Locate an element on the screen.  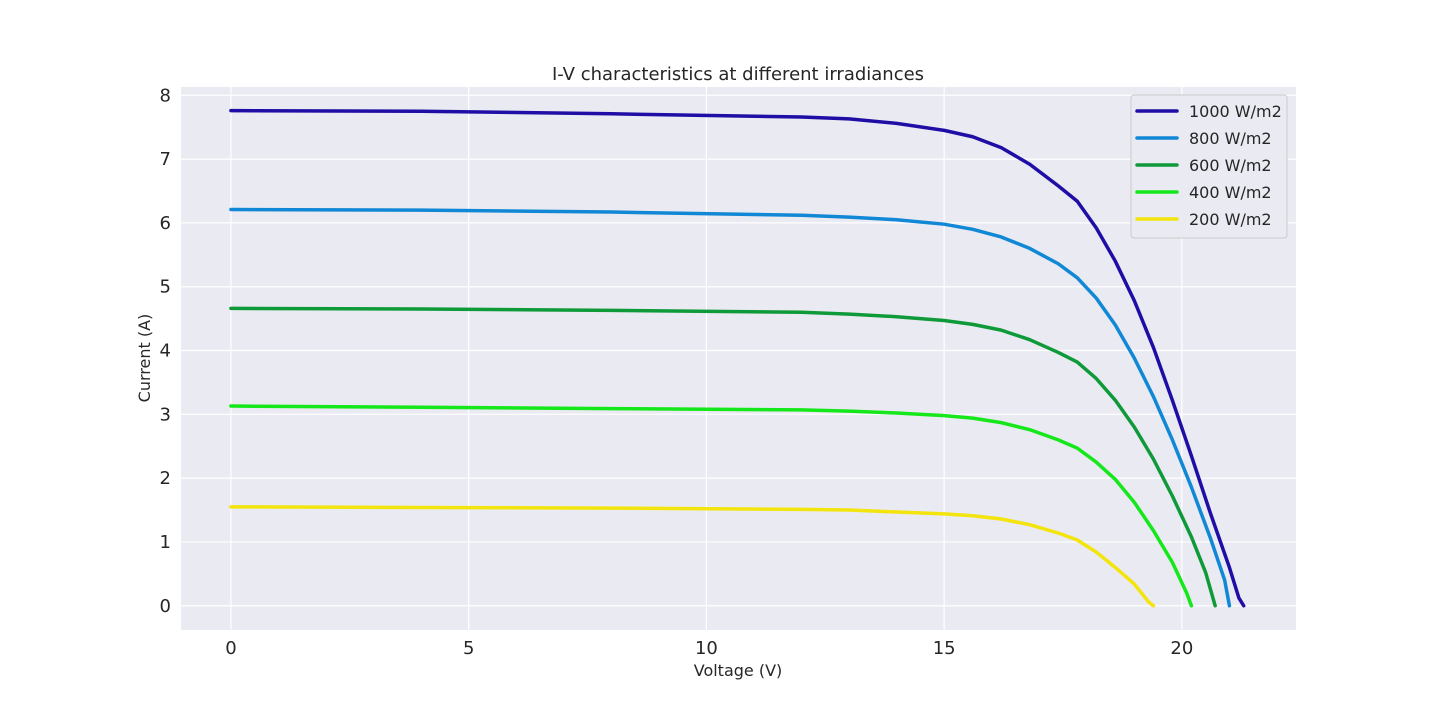
legend-box is located at coordinates (1209, 166).